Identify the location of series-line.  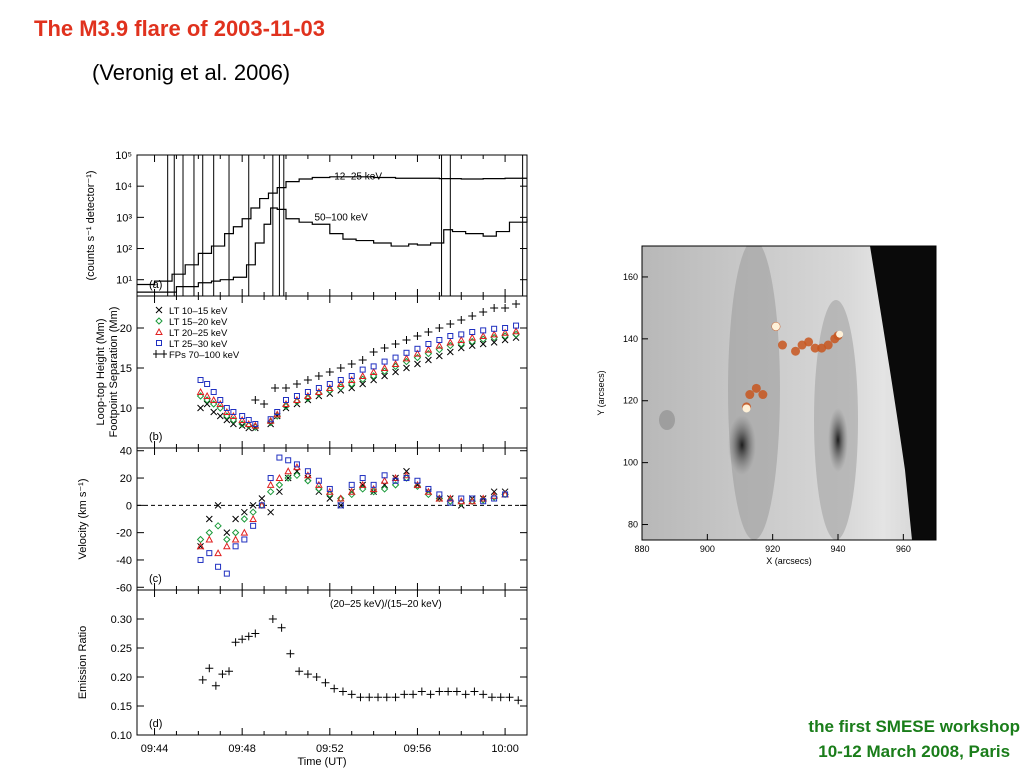
(332, 231).